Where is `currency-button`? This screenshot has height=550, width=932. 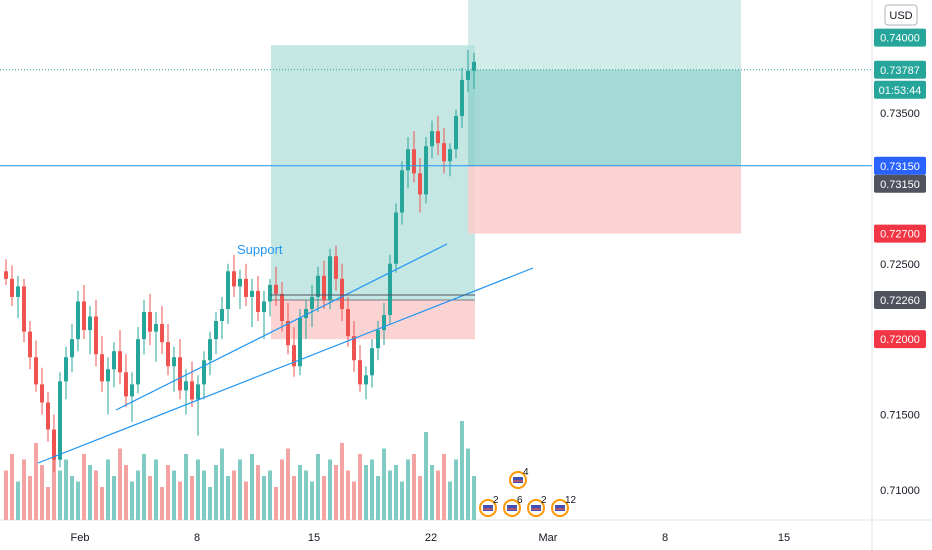
currency-button is located at coordinates (901, 15).